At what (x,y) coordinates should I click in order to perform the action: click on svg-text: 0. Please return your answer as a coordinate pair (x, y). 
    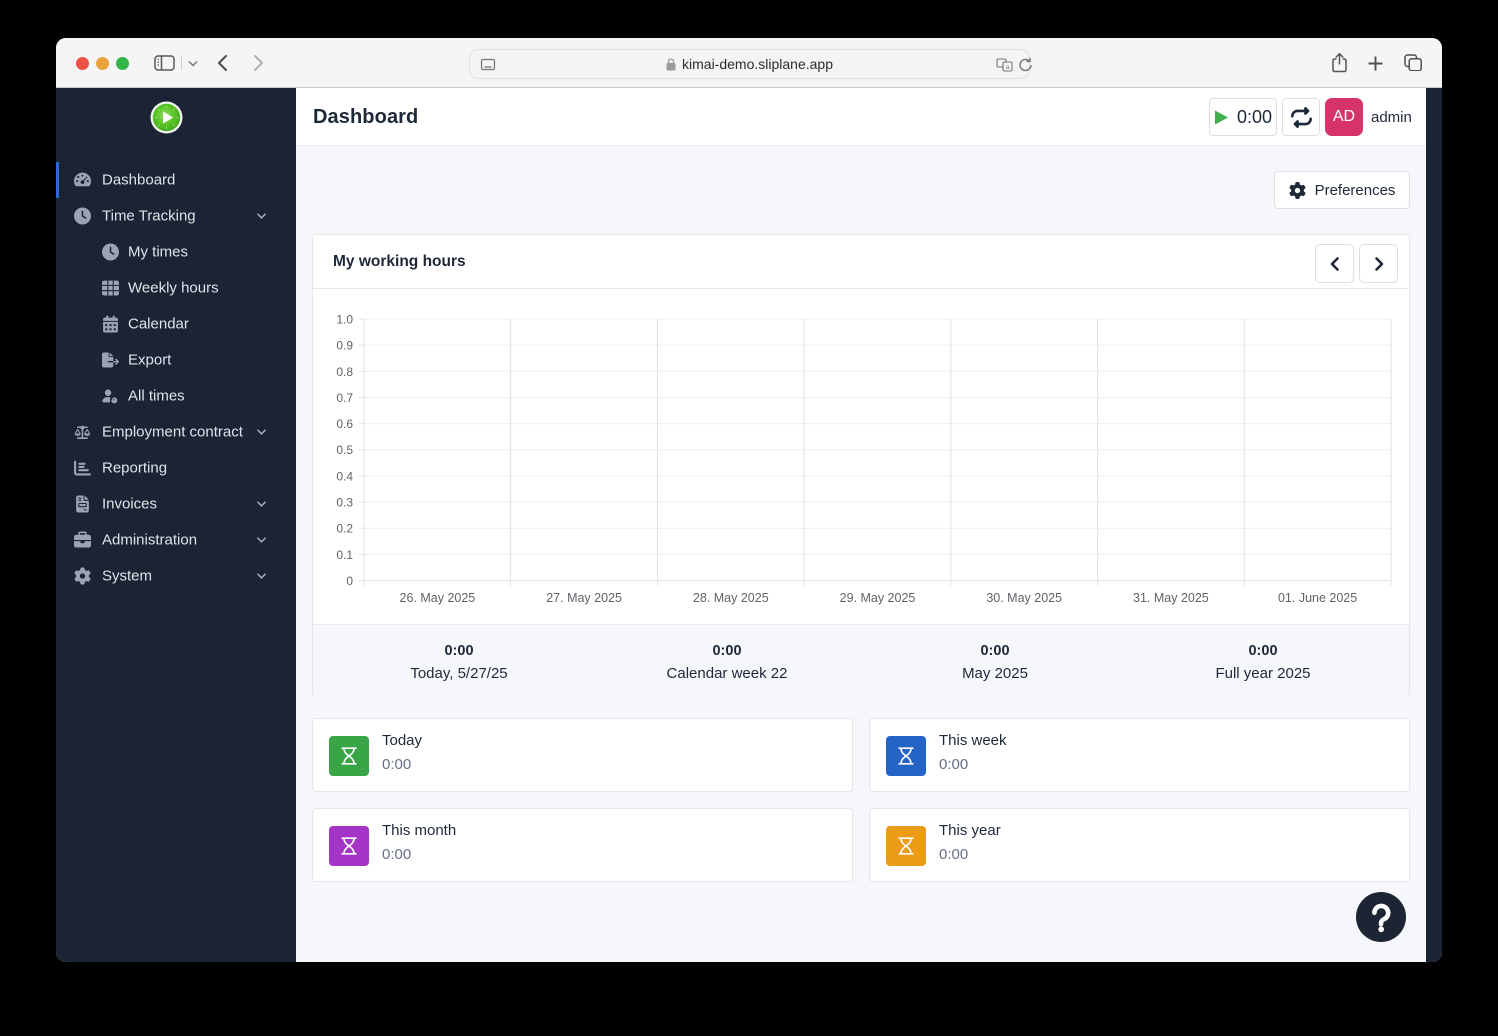
    Looking at the image, I should click on (349, 581).